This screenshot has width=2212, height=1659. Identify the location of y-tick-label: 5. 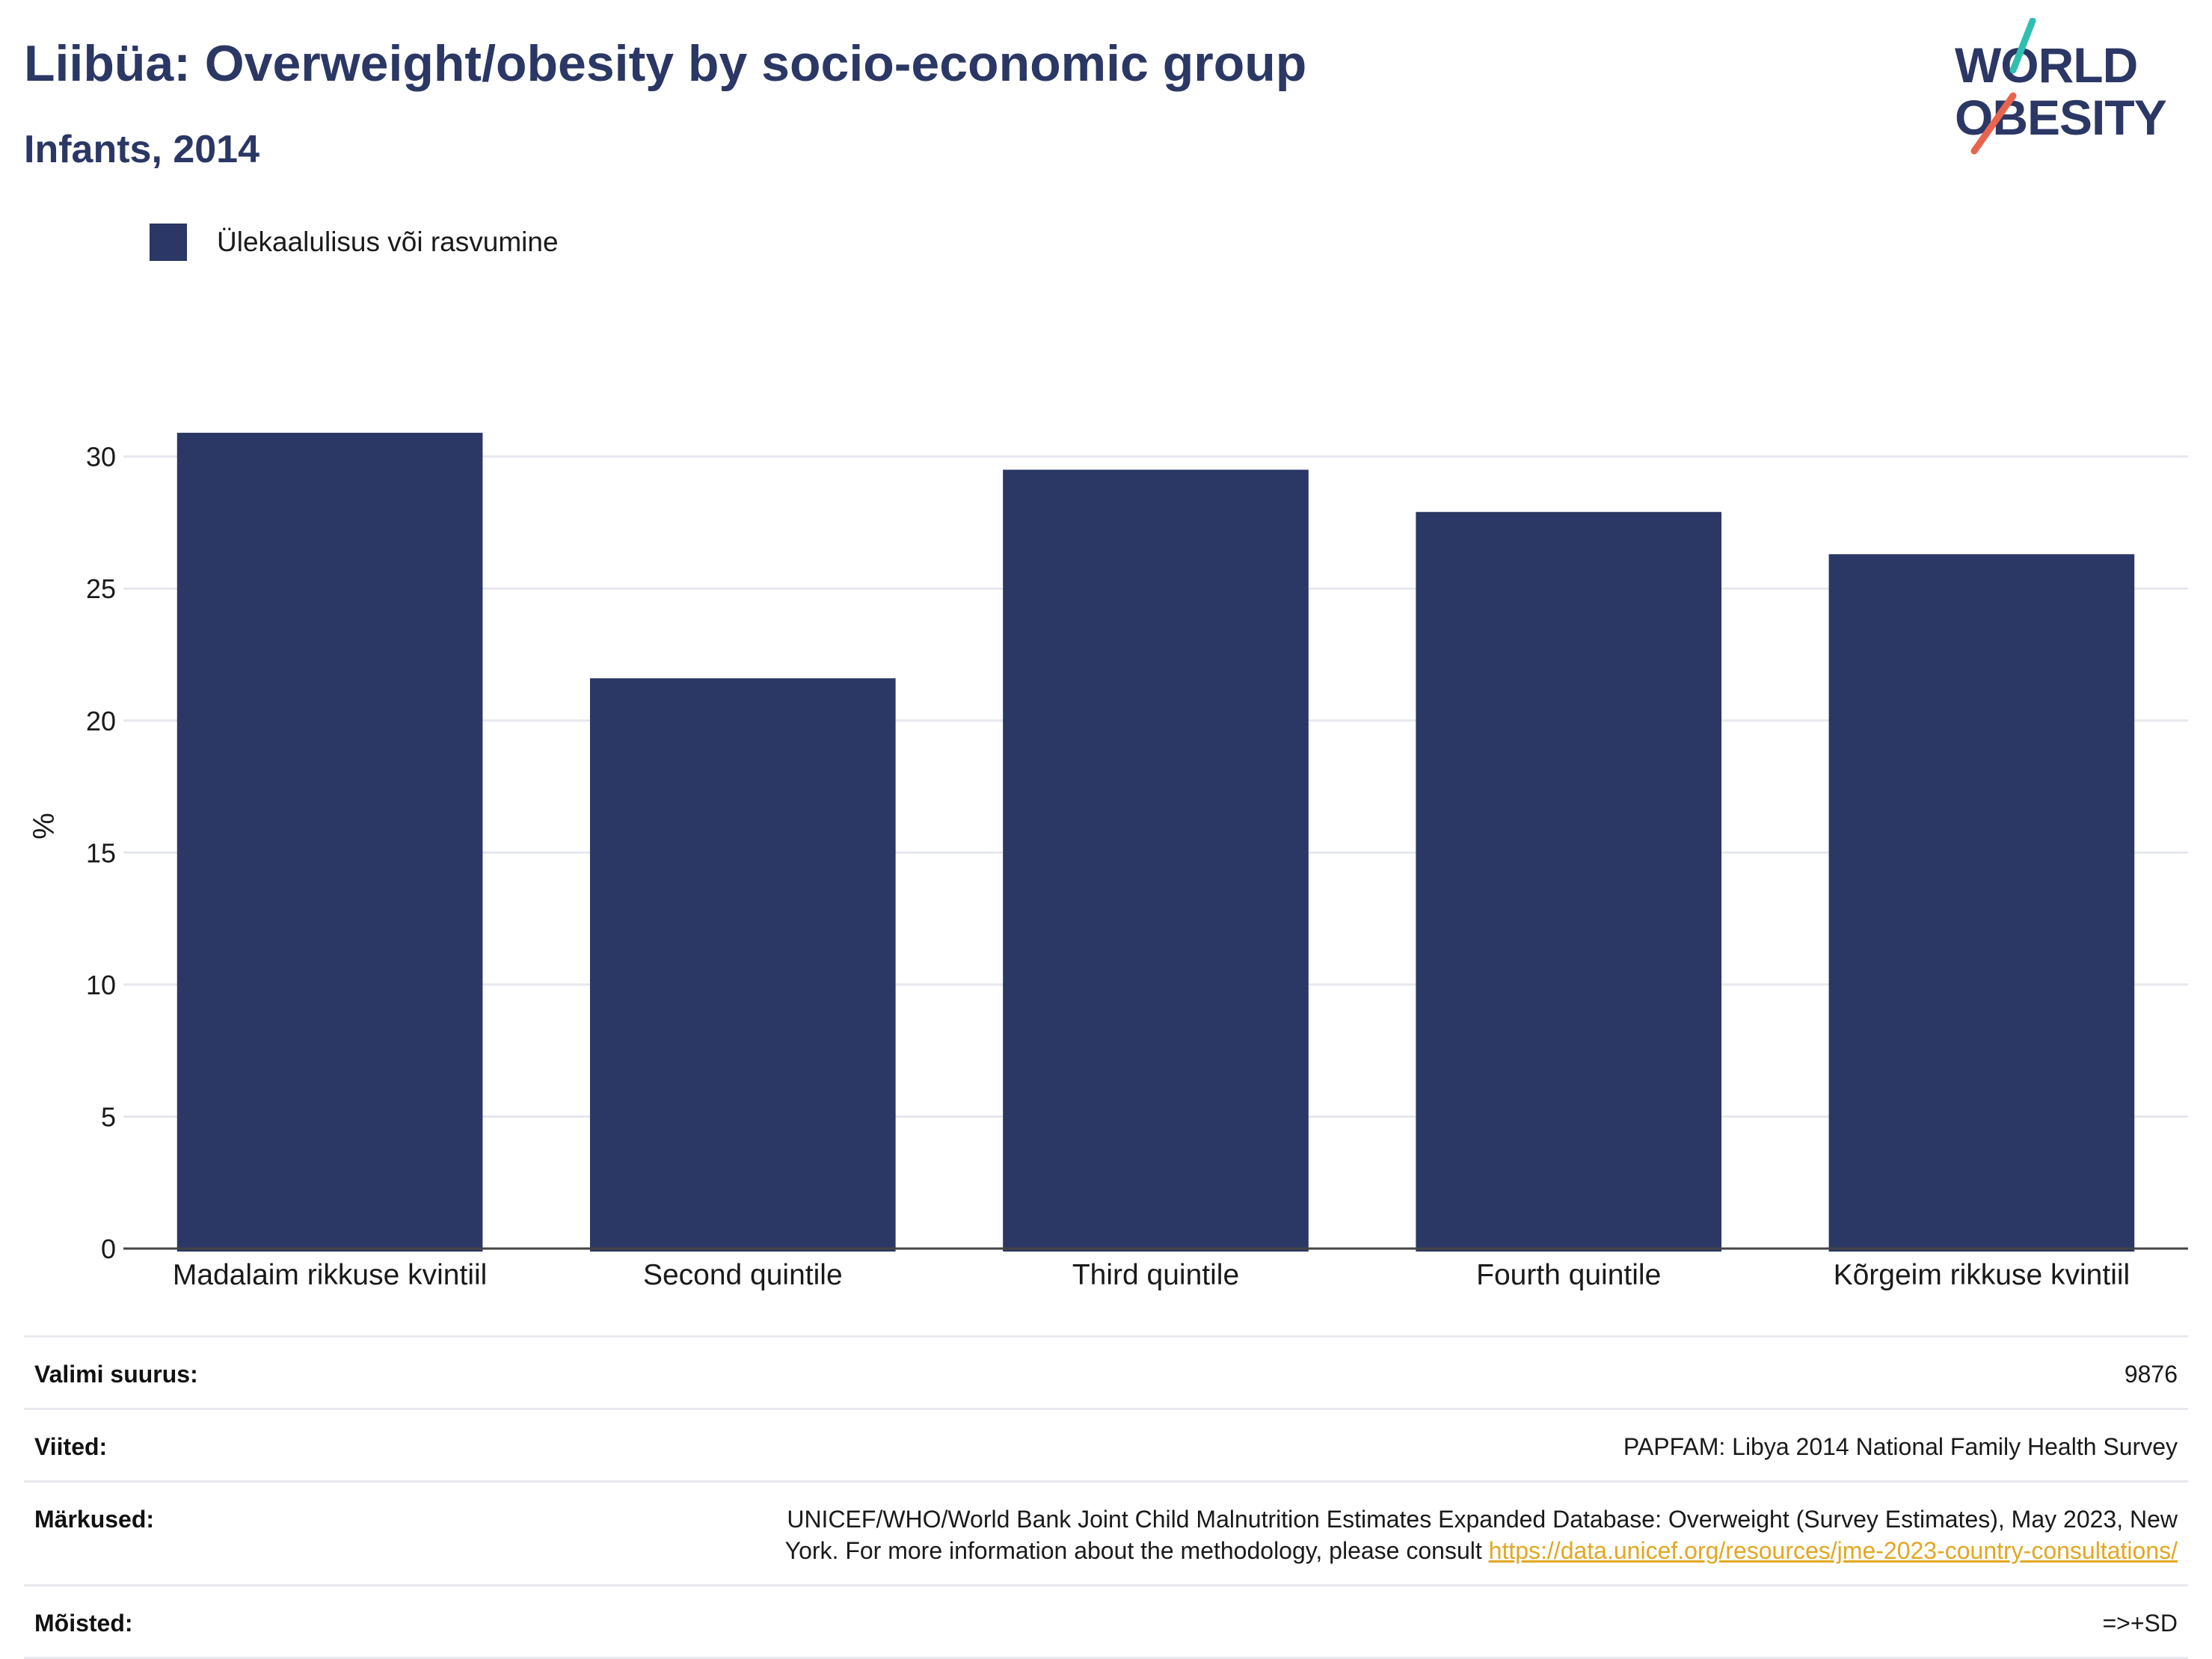
(108, 1116).